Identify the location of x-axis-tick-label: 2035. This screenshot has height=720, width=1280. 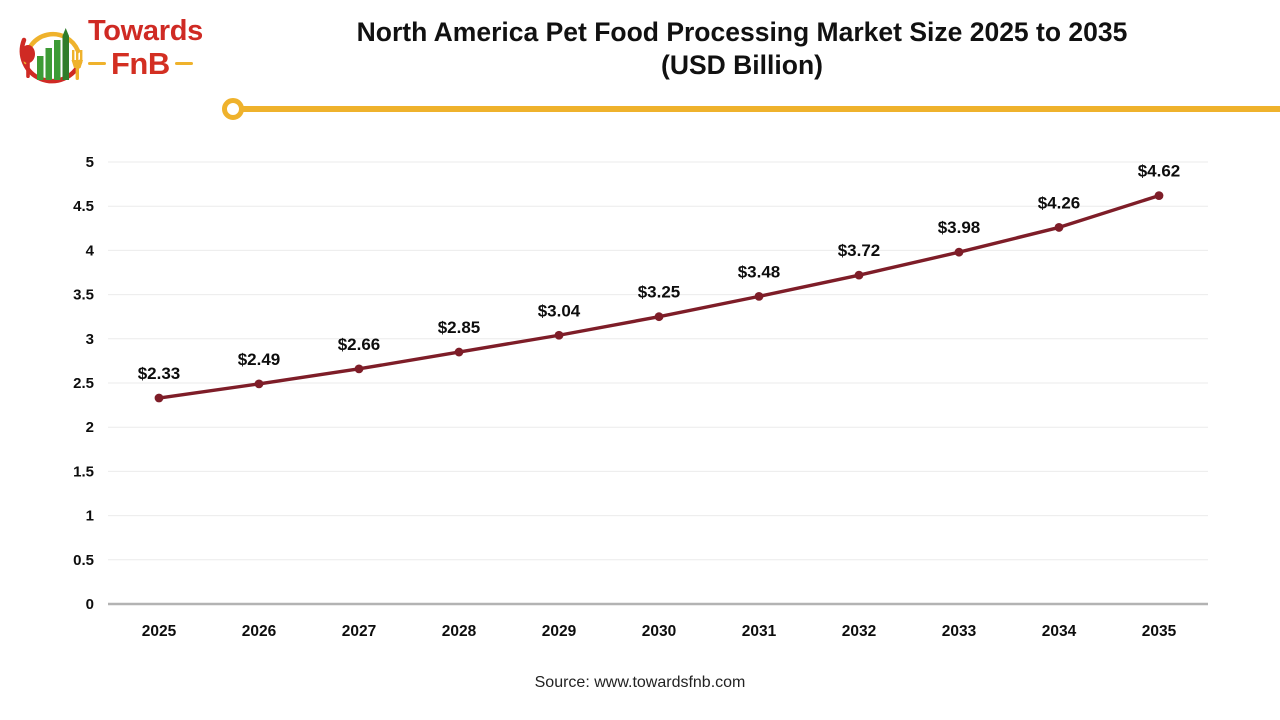
(1159, 631).